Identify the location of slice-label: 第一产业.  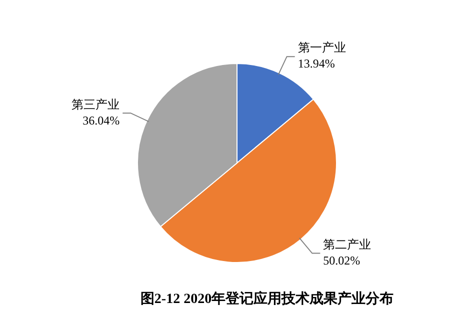
(322, 47).